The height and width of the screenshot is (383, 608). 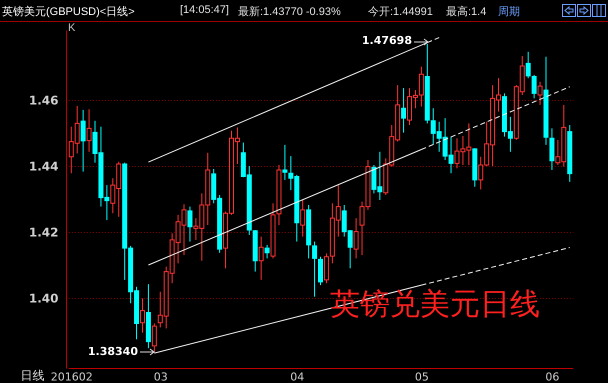 What do you see at coordinates (161, 376) in the screenshot?
I see `x-tick-label: 03` at bounding box center [161, 376].